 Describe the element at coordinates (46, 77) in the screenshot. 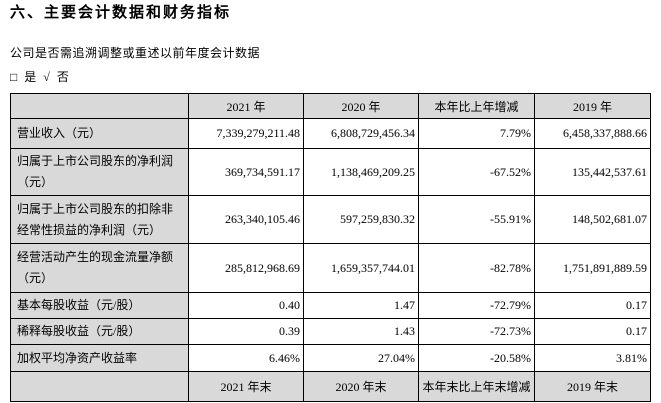

I see `checkmark-icon: √` at that location.